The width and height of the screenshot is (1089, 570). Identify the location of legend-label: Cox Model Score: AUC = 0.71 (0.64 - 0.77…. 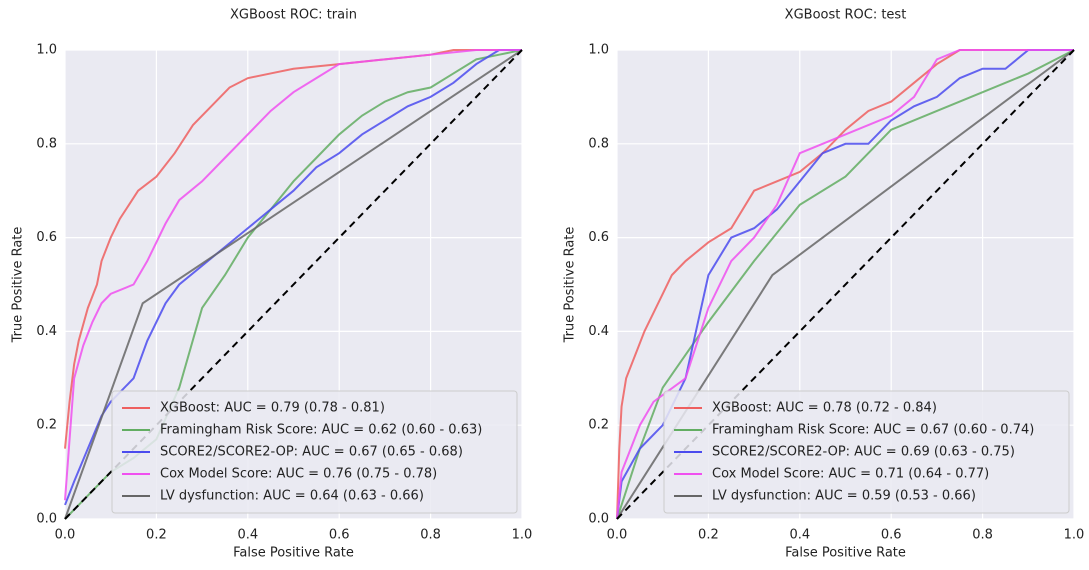
(850, 474).